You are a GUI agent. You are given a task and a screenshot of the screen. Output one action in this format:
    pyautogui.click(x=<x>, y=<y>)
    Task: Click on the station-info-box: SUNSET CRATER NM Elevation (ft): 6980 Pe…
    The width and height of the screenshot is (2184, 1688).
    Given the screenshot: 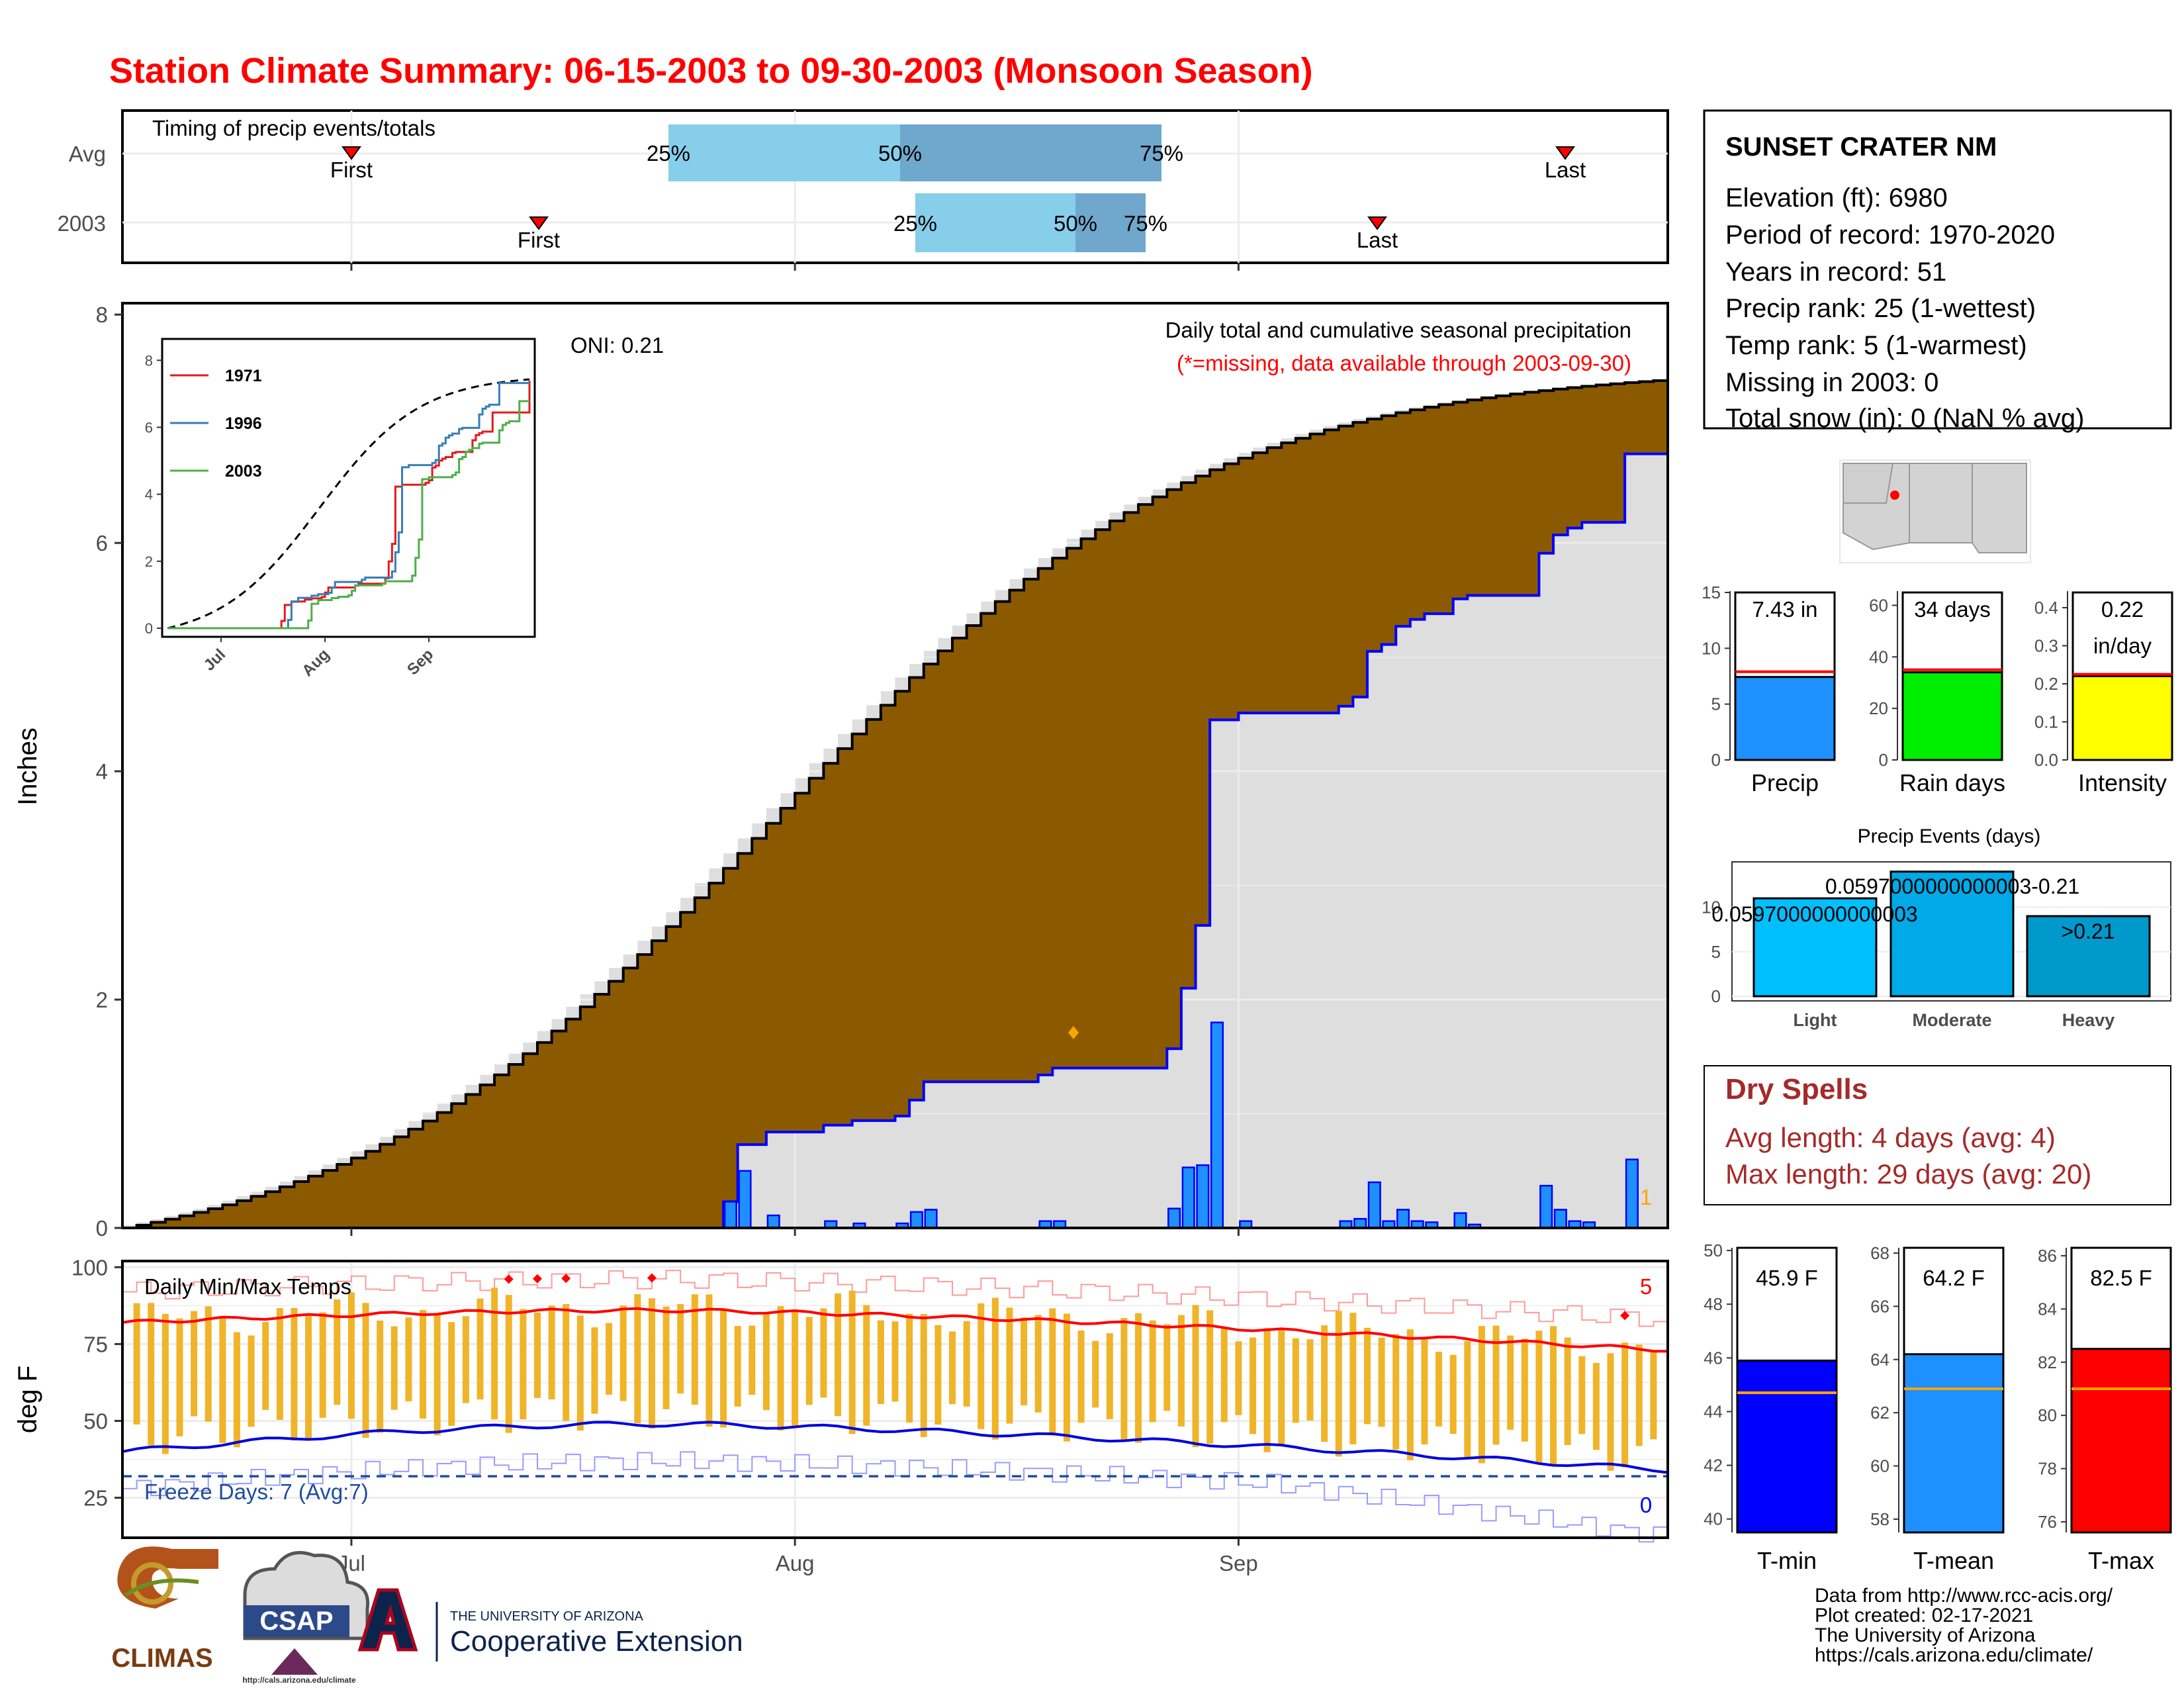 What is the action you would take?
    pyautogui.click(x=1937, y=271)
    